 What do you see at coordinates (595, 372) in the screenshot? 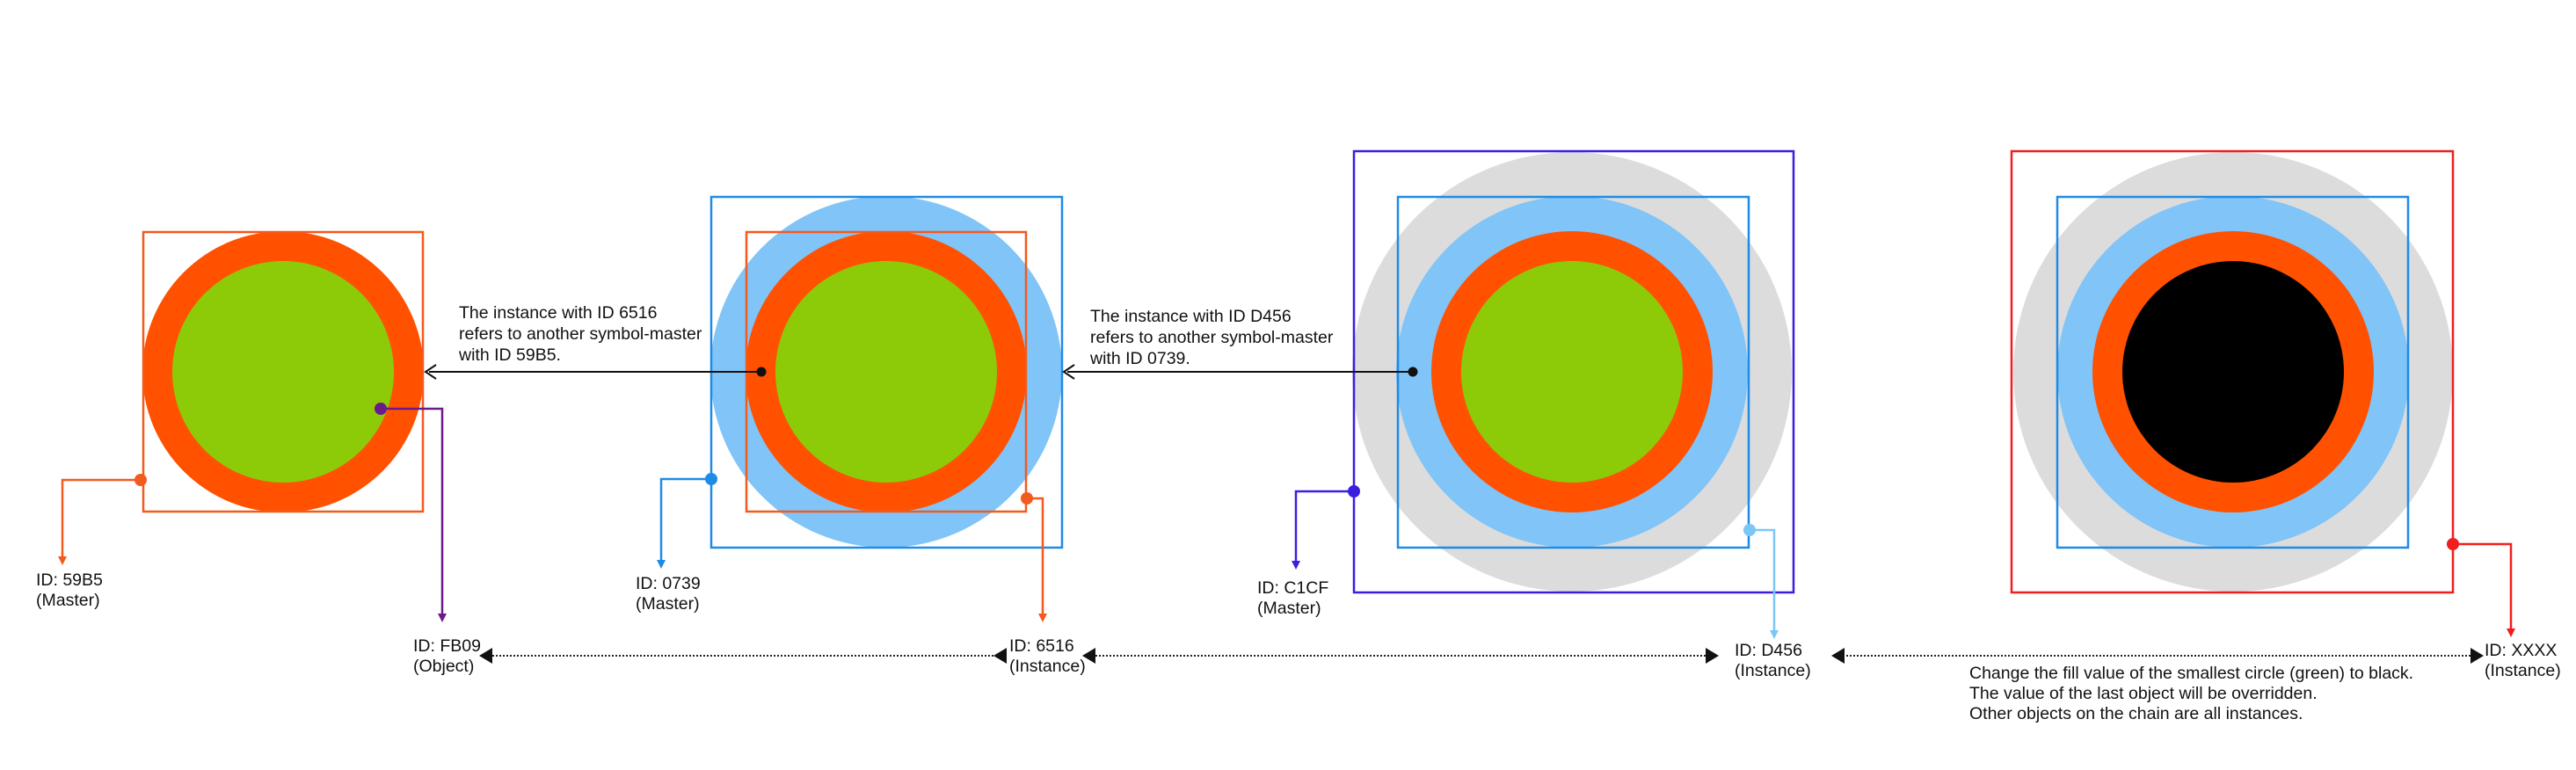
I see `reference-arrow-6516-to-59b5` at bounding box center [595, 372].